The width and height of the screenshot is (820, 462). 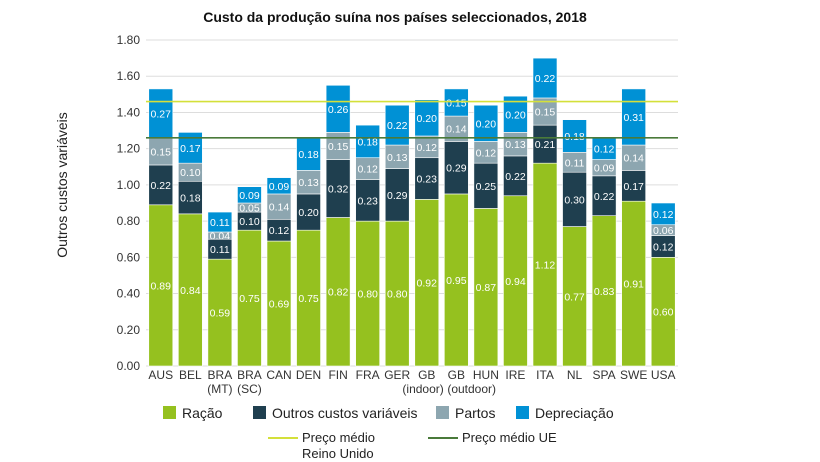 What do you see at coordinates (160, 375) in the screenshot?
I see `x-tick-label: AUS` at bounding box center [160, 375].